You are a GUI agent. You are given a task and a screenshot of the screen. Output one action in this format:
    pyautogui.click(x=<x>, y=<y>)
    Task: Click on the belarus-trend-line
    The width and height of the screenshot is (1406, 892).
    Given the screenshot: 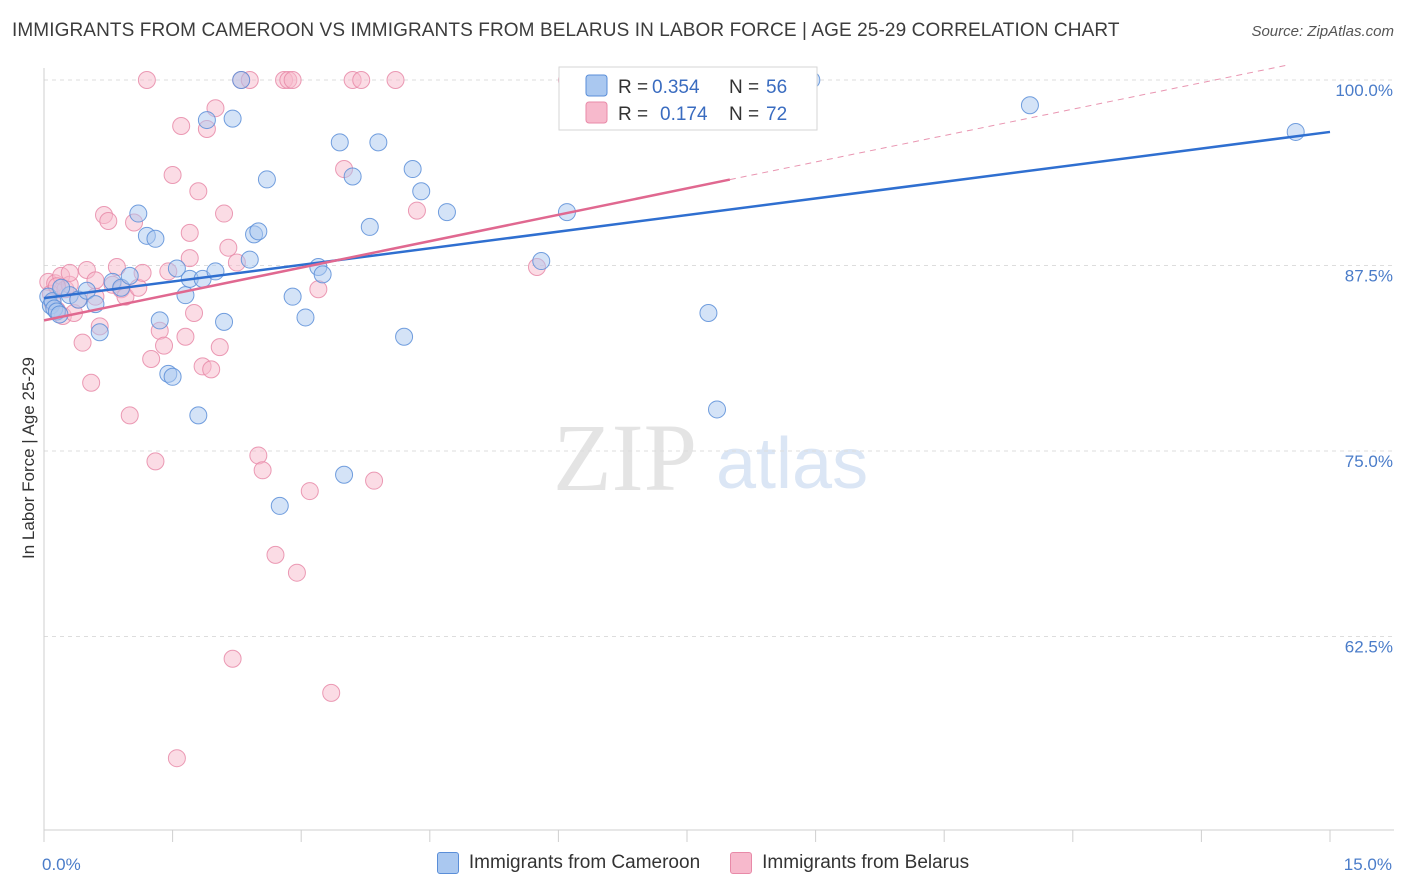 What is the action you would take?
    pyautogui.click(x=387, y=250)
    